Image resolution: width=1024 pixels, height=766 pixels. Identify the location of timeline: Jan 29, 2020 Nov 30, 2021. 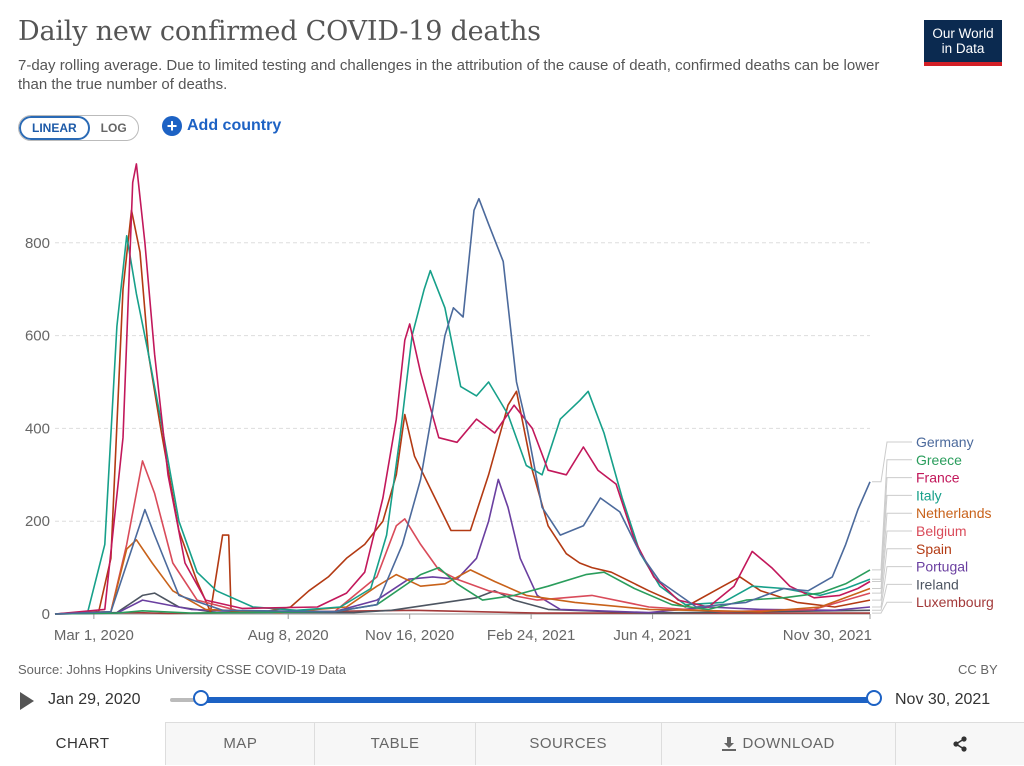
(512, 701).